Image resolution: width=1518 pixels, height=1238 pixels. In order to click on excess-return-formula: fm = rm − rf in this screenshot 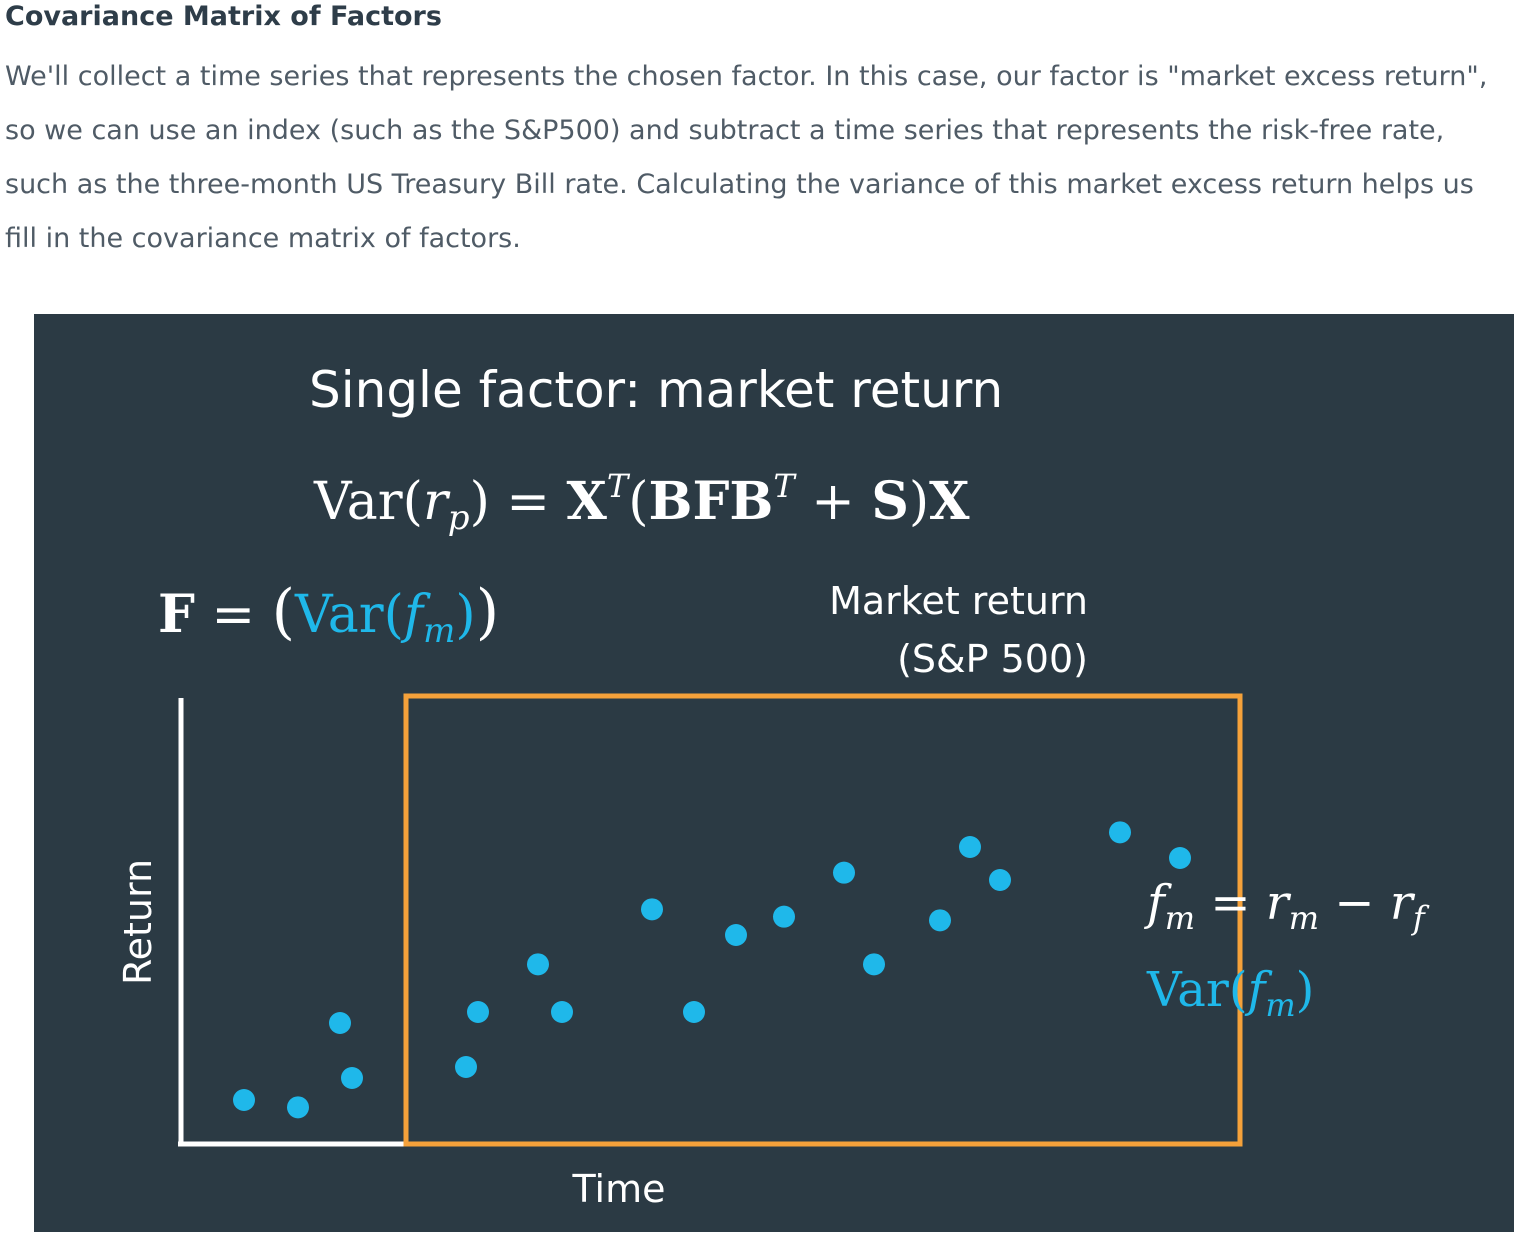, I will do `click(1287, 906)`.